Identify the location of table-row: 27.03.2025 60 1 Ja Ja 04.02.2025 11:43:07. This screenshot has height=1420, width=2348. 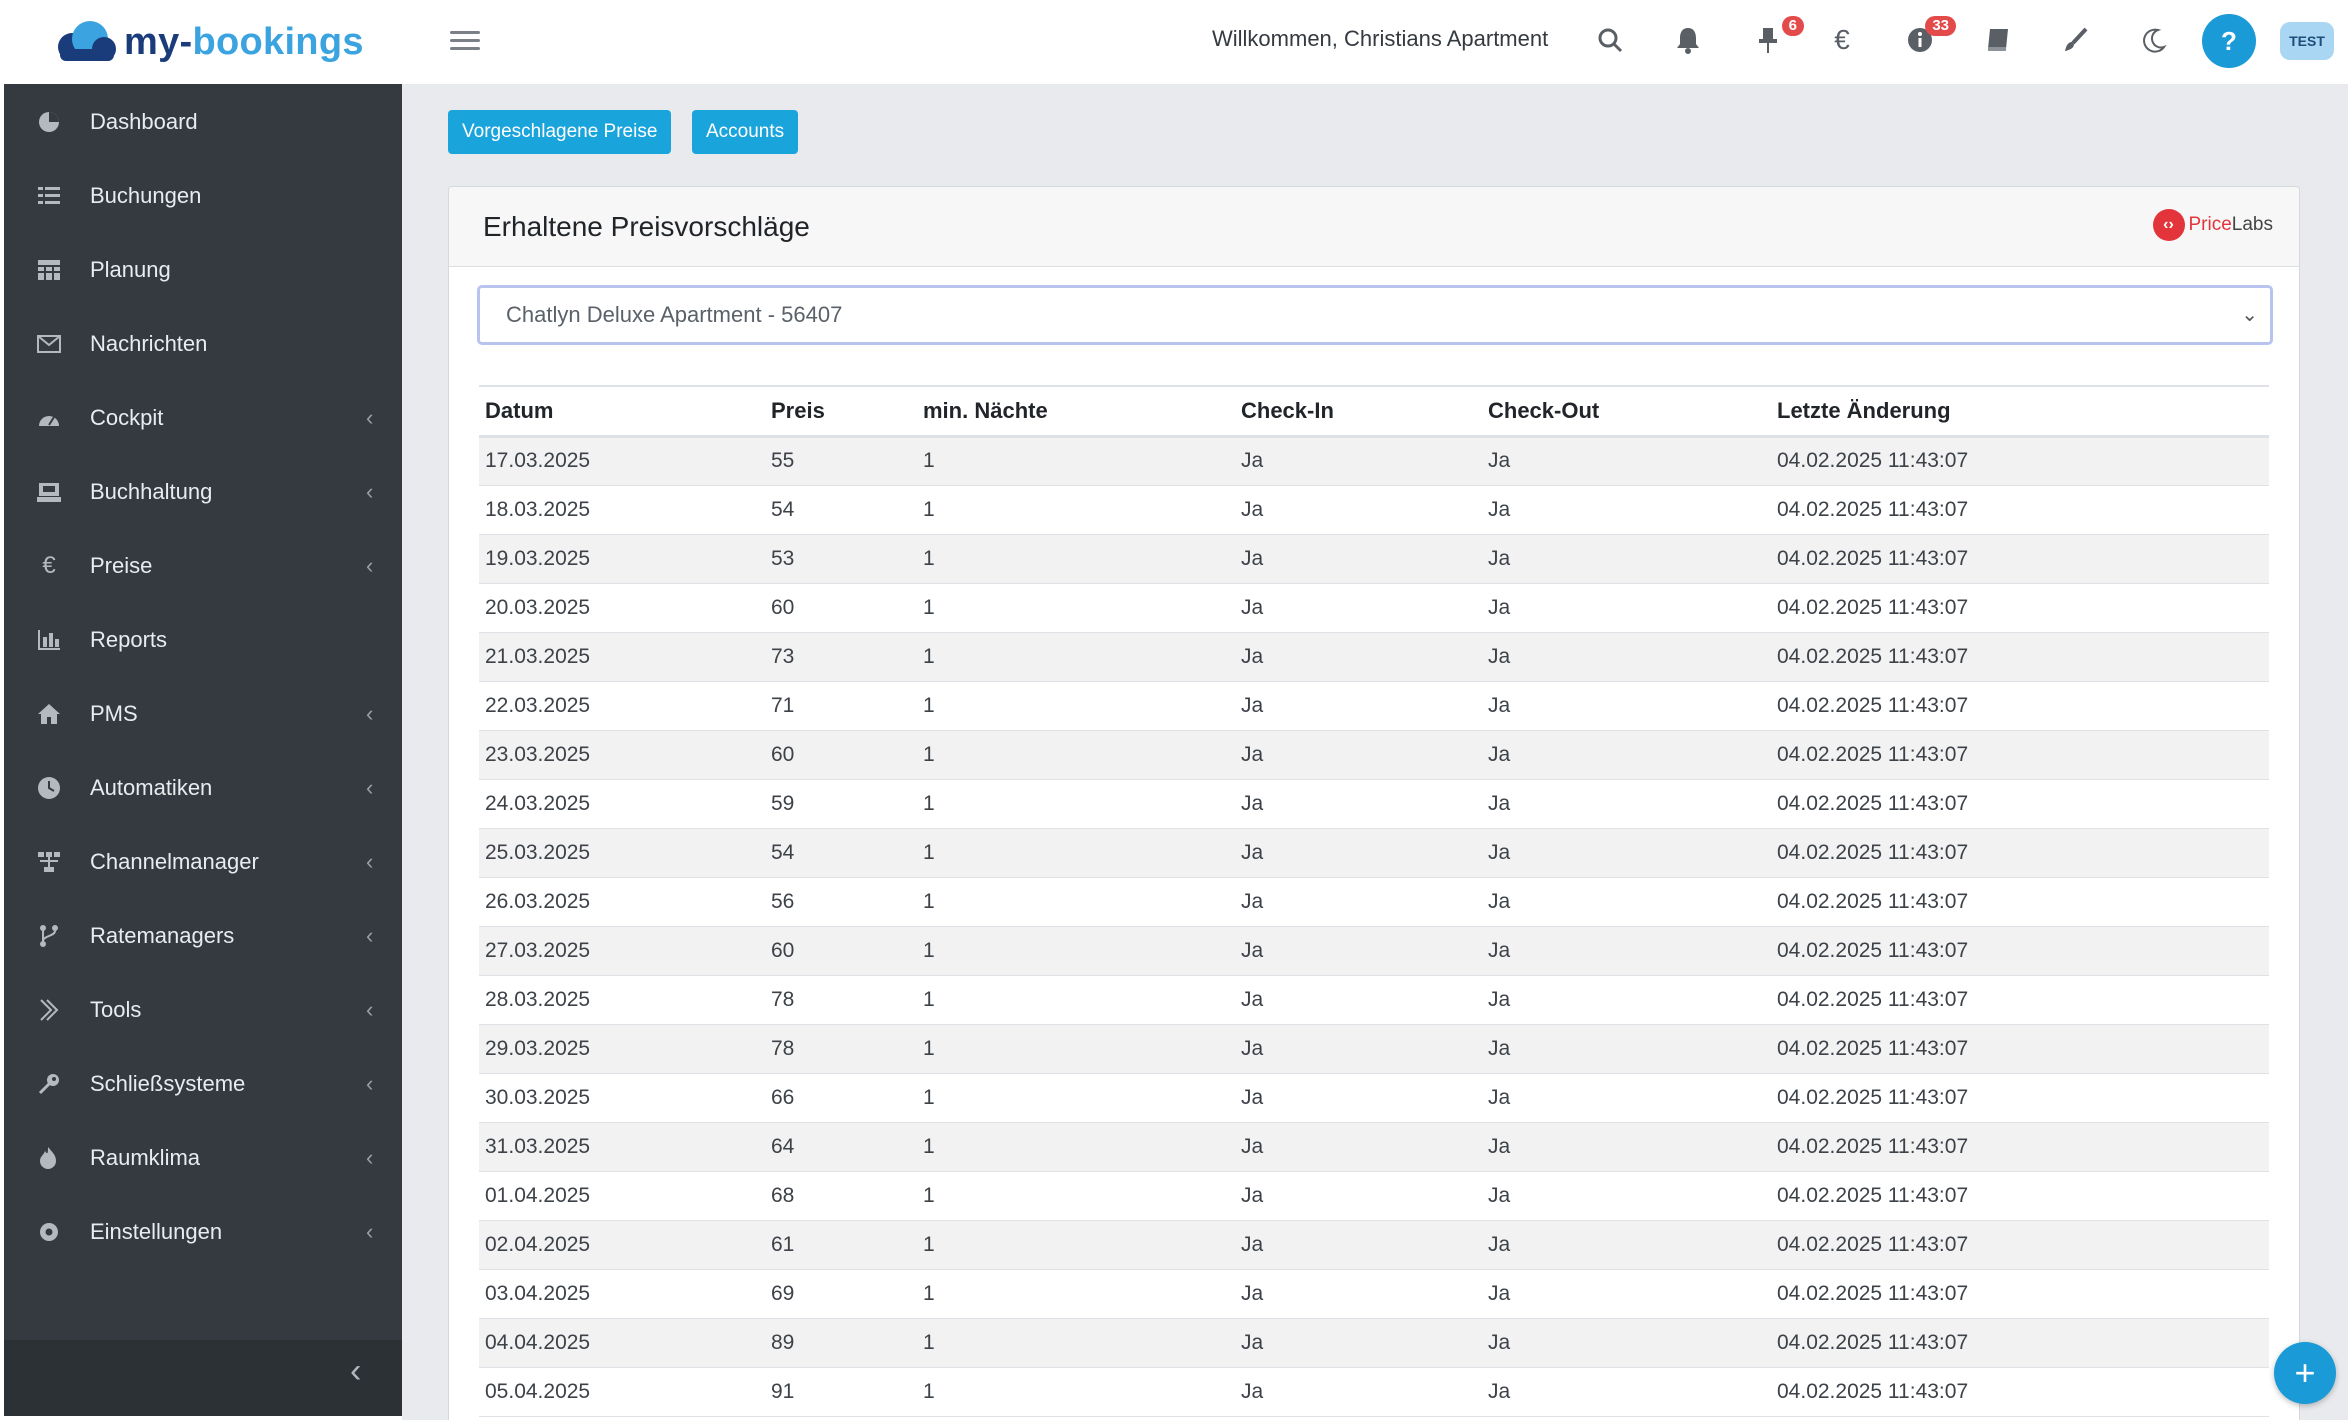
(1374, 951).